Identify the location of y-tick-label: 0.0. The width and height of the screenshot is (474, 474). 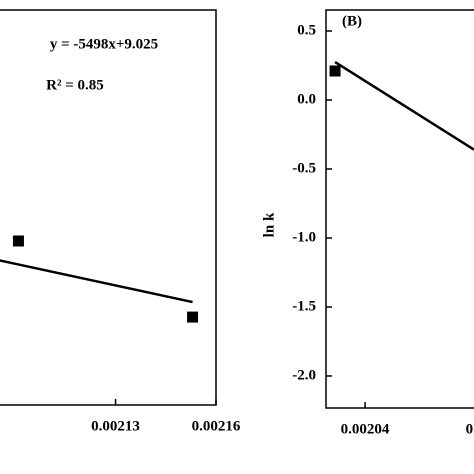
(306, 99).